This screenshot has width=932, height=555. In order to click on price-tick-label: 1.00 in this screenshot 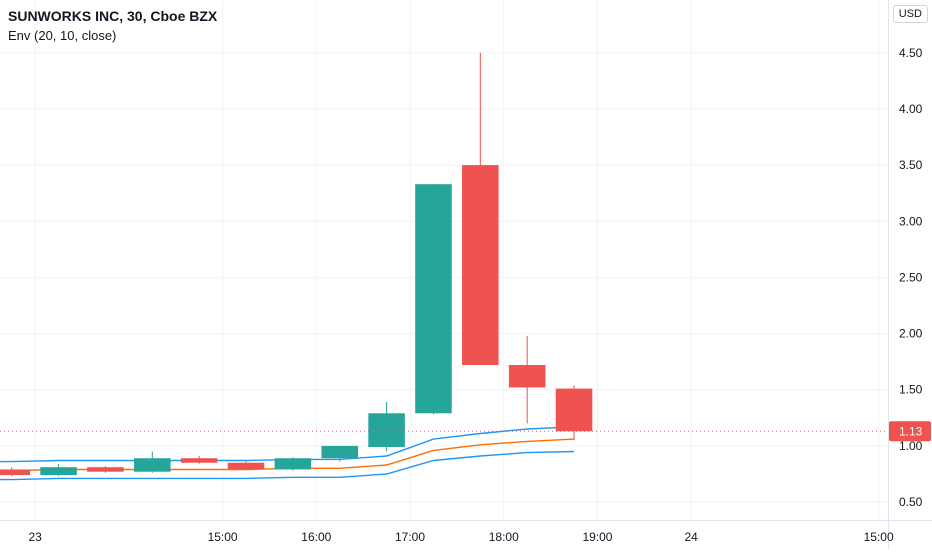, I will do `click(911, 446)`.